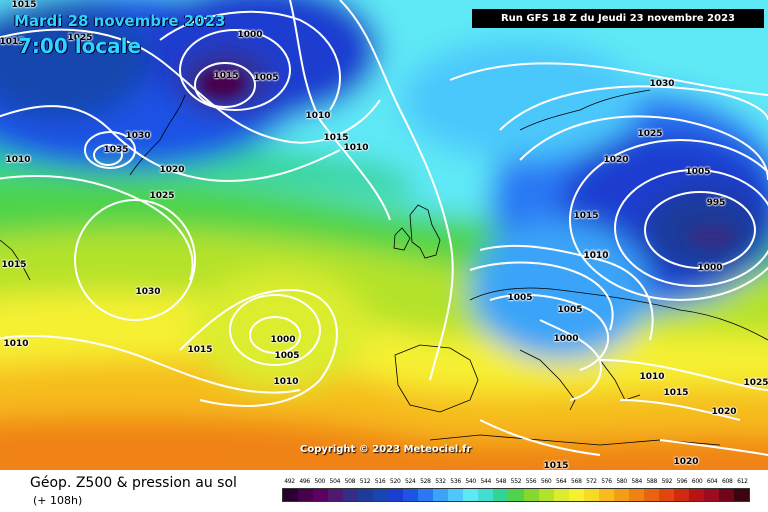  Describe the element at coordinates (386, 449) in the screenshot. I see `copyright: Copyright © 2023 Meteociel.fr` at that location.